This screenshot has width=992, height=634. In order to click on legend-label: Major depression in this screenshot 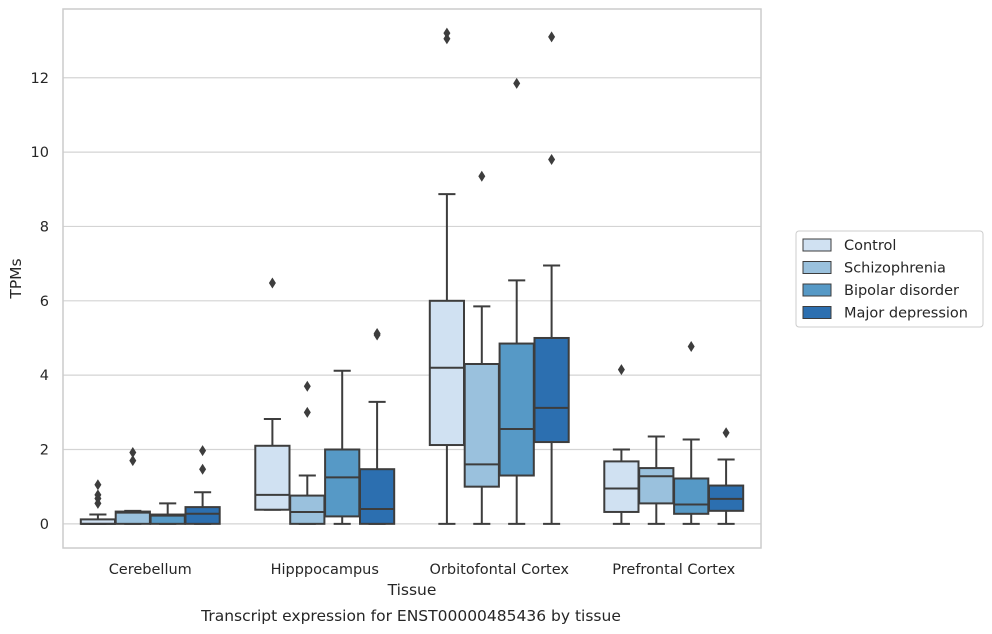, I will do `click(906, 314)`.